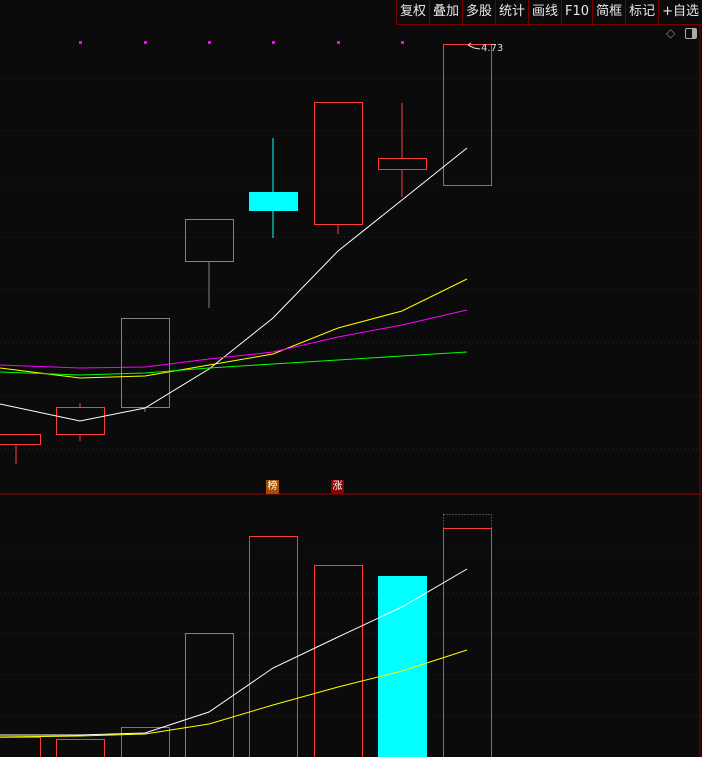 The image size is (702, 757). I want to click on simple-frame-button: 简框, so click(608, 12).